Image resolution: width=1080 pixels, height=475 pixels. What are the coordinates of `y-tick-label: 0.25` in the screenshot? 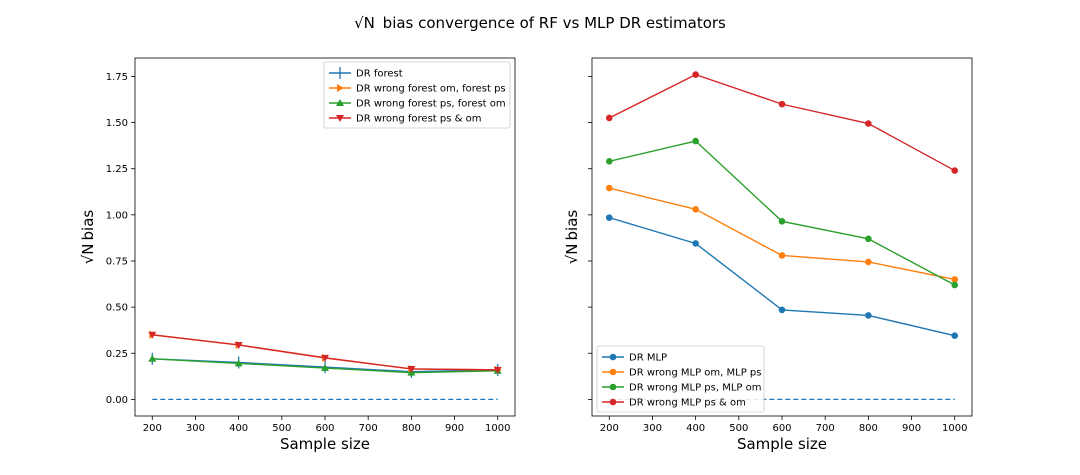 It's located at (117, 354).